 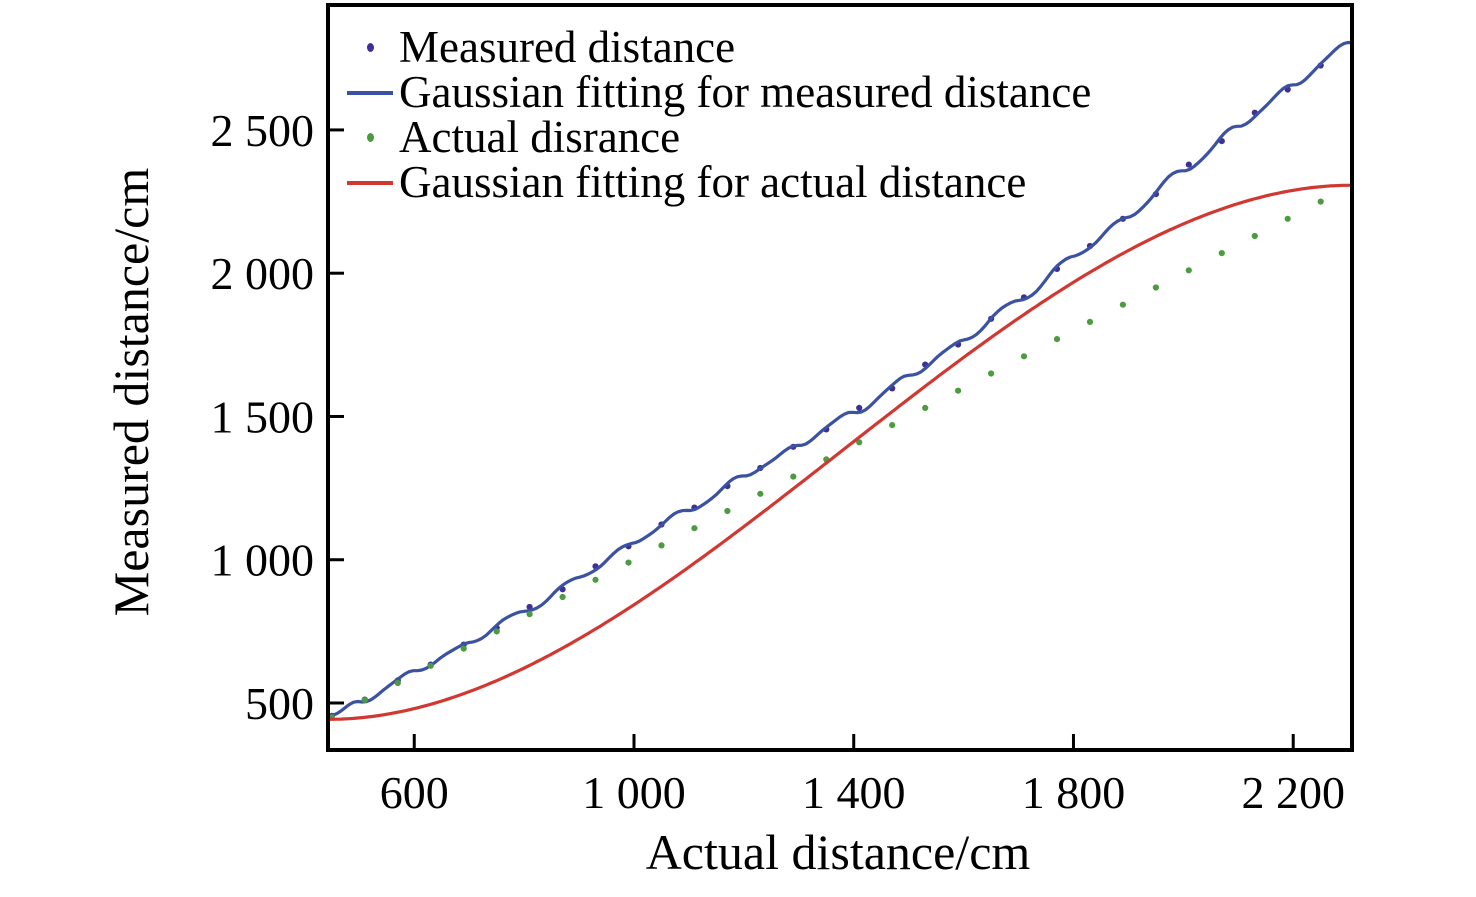 I want to click on legend-label: Measured distance, so click(x=567, y=47).